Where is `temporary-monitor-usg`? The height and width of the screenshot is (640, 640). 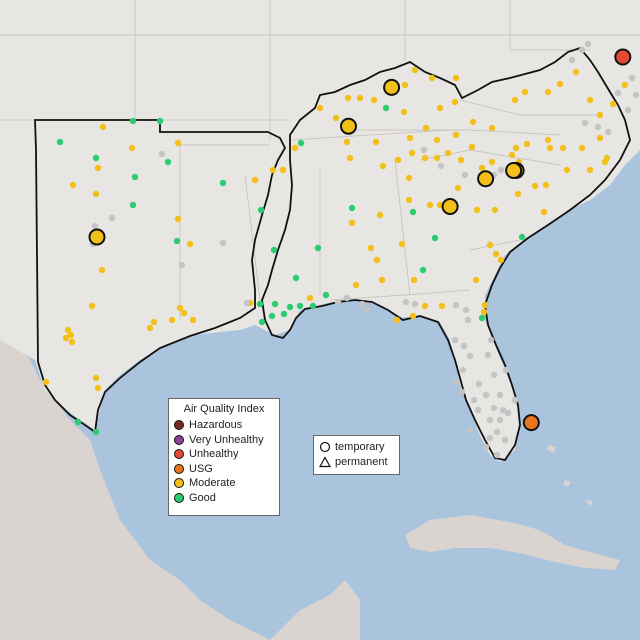 temporary-monitor-usg is located at coordinates (531, 423).